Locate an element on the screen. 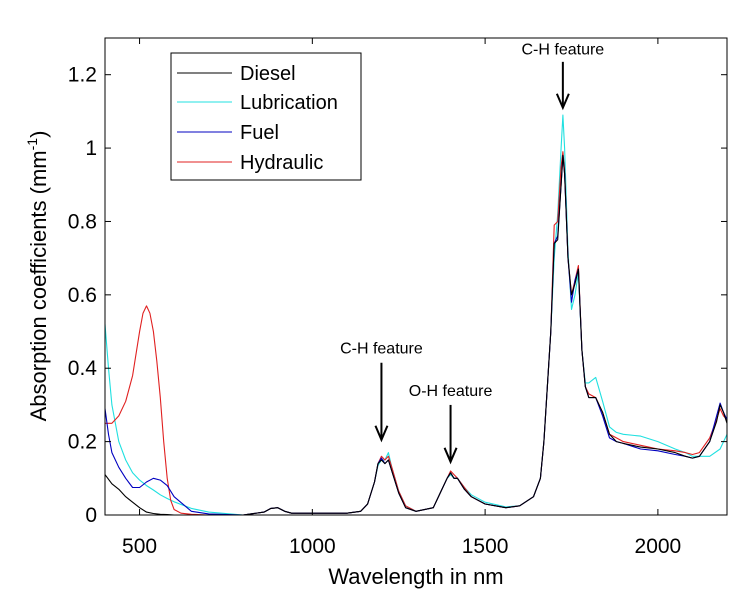 The height and width of the screenshot is (594, 756). x-tick-label: 500 is located at coordinates (139, 546).